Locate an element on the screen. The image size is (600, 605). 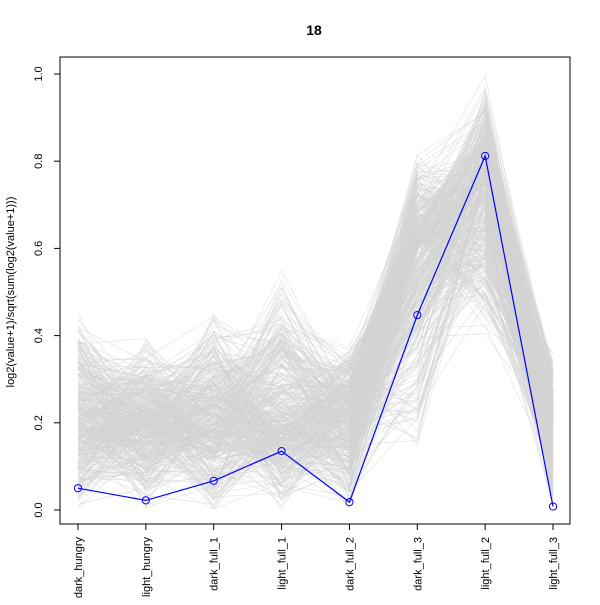
y-tick-label: 0.2 is located at coordinates (39, 422).